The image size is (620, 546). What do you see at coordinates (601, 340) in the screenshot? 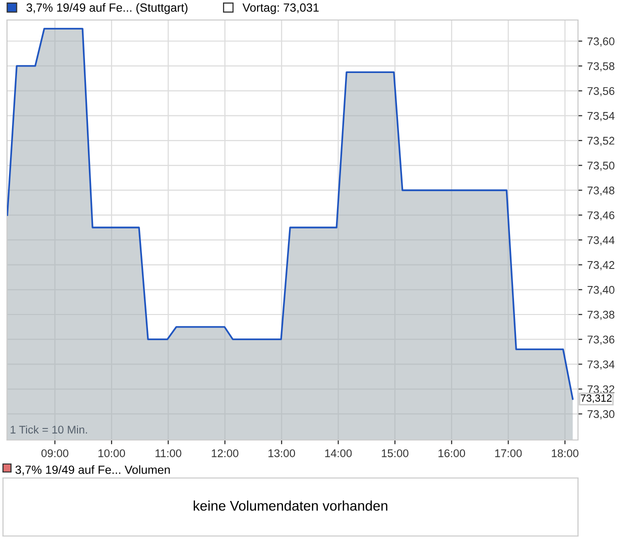
I see `y-tick-label: 73,36` at bounding box center [601, 340].